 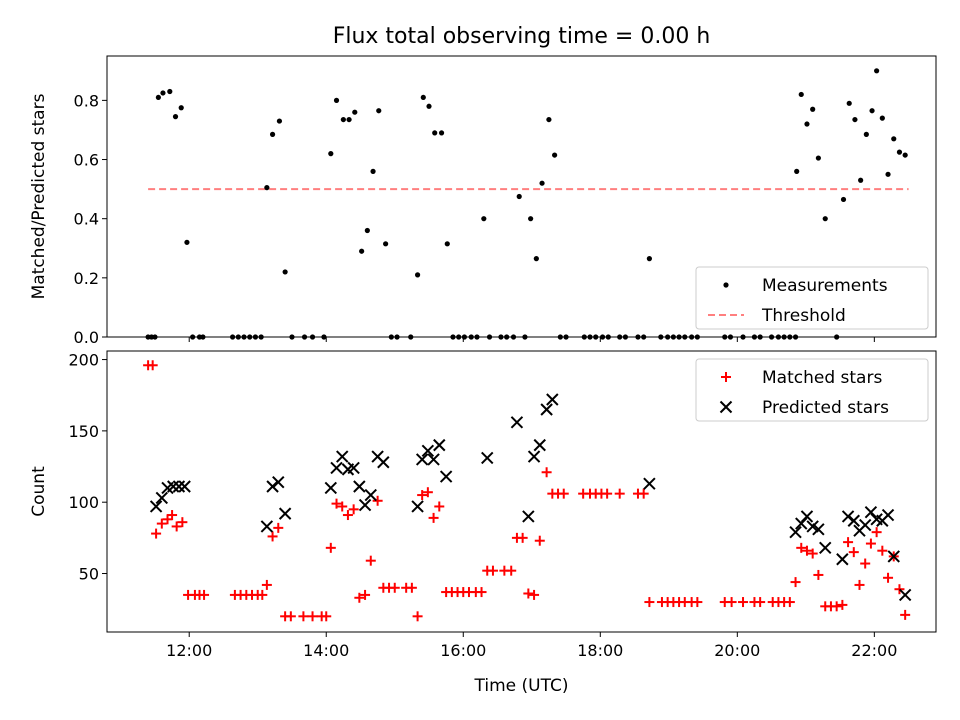 What do you see at coordinates (83, 431) in the screenshot?
I see `bottom-ytick-label: 150` at bounding box center [83, 431].